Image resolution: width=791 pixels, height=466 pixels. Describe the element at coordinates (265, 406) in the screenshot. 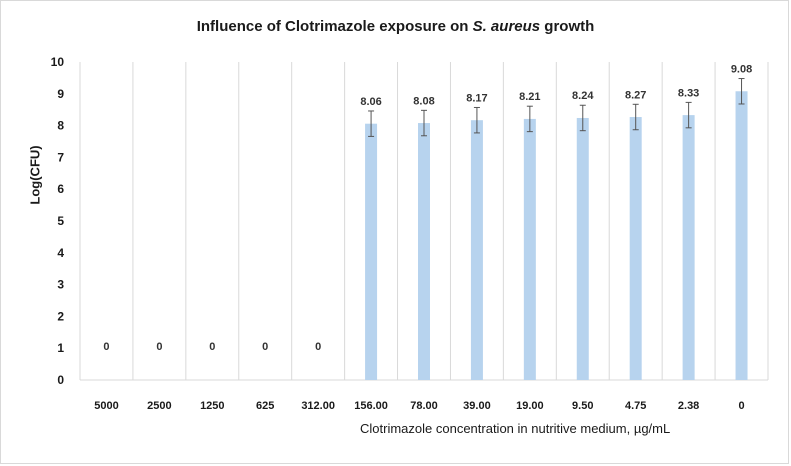

I see `x-tick-label: 625` at that location.